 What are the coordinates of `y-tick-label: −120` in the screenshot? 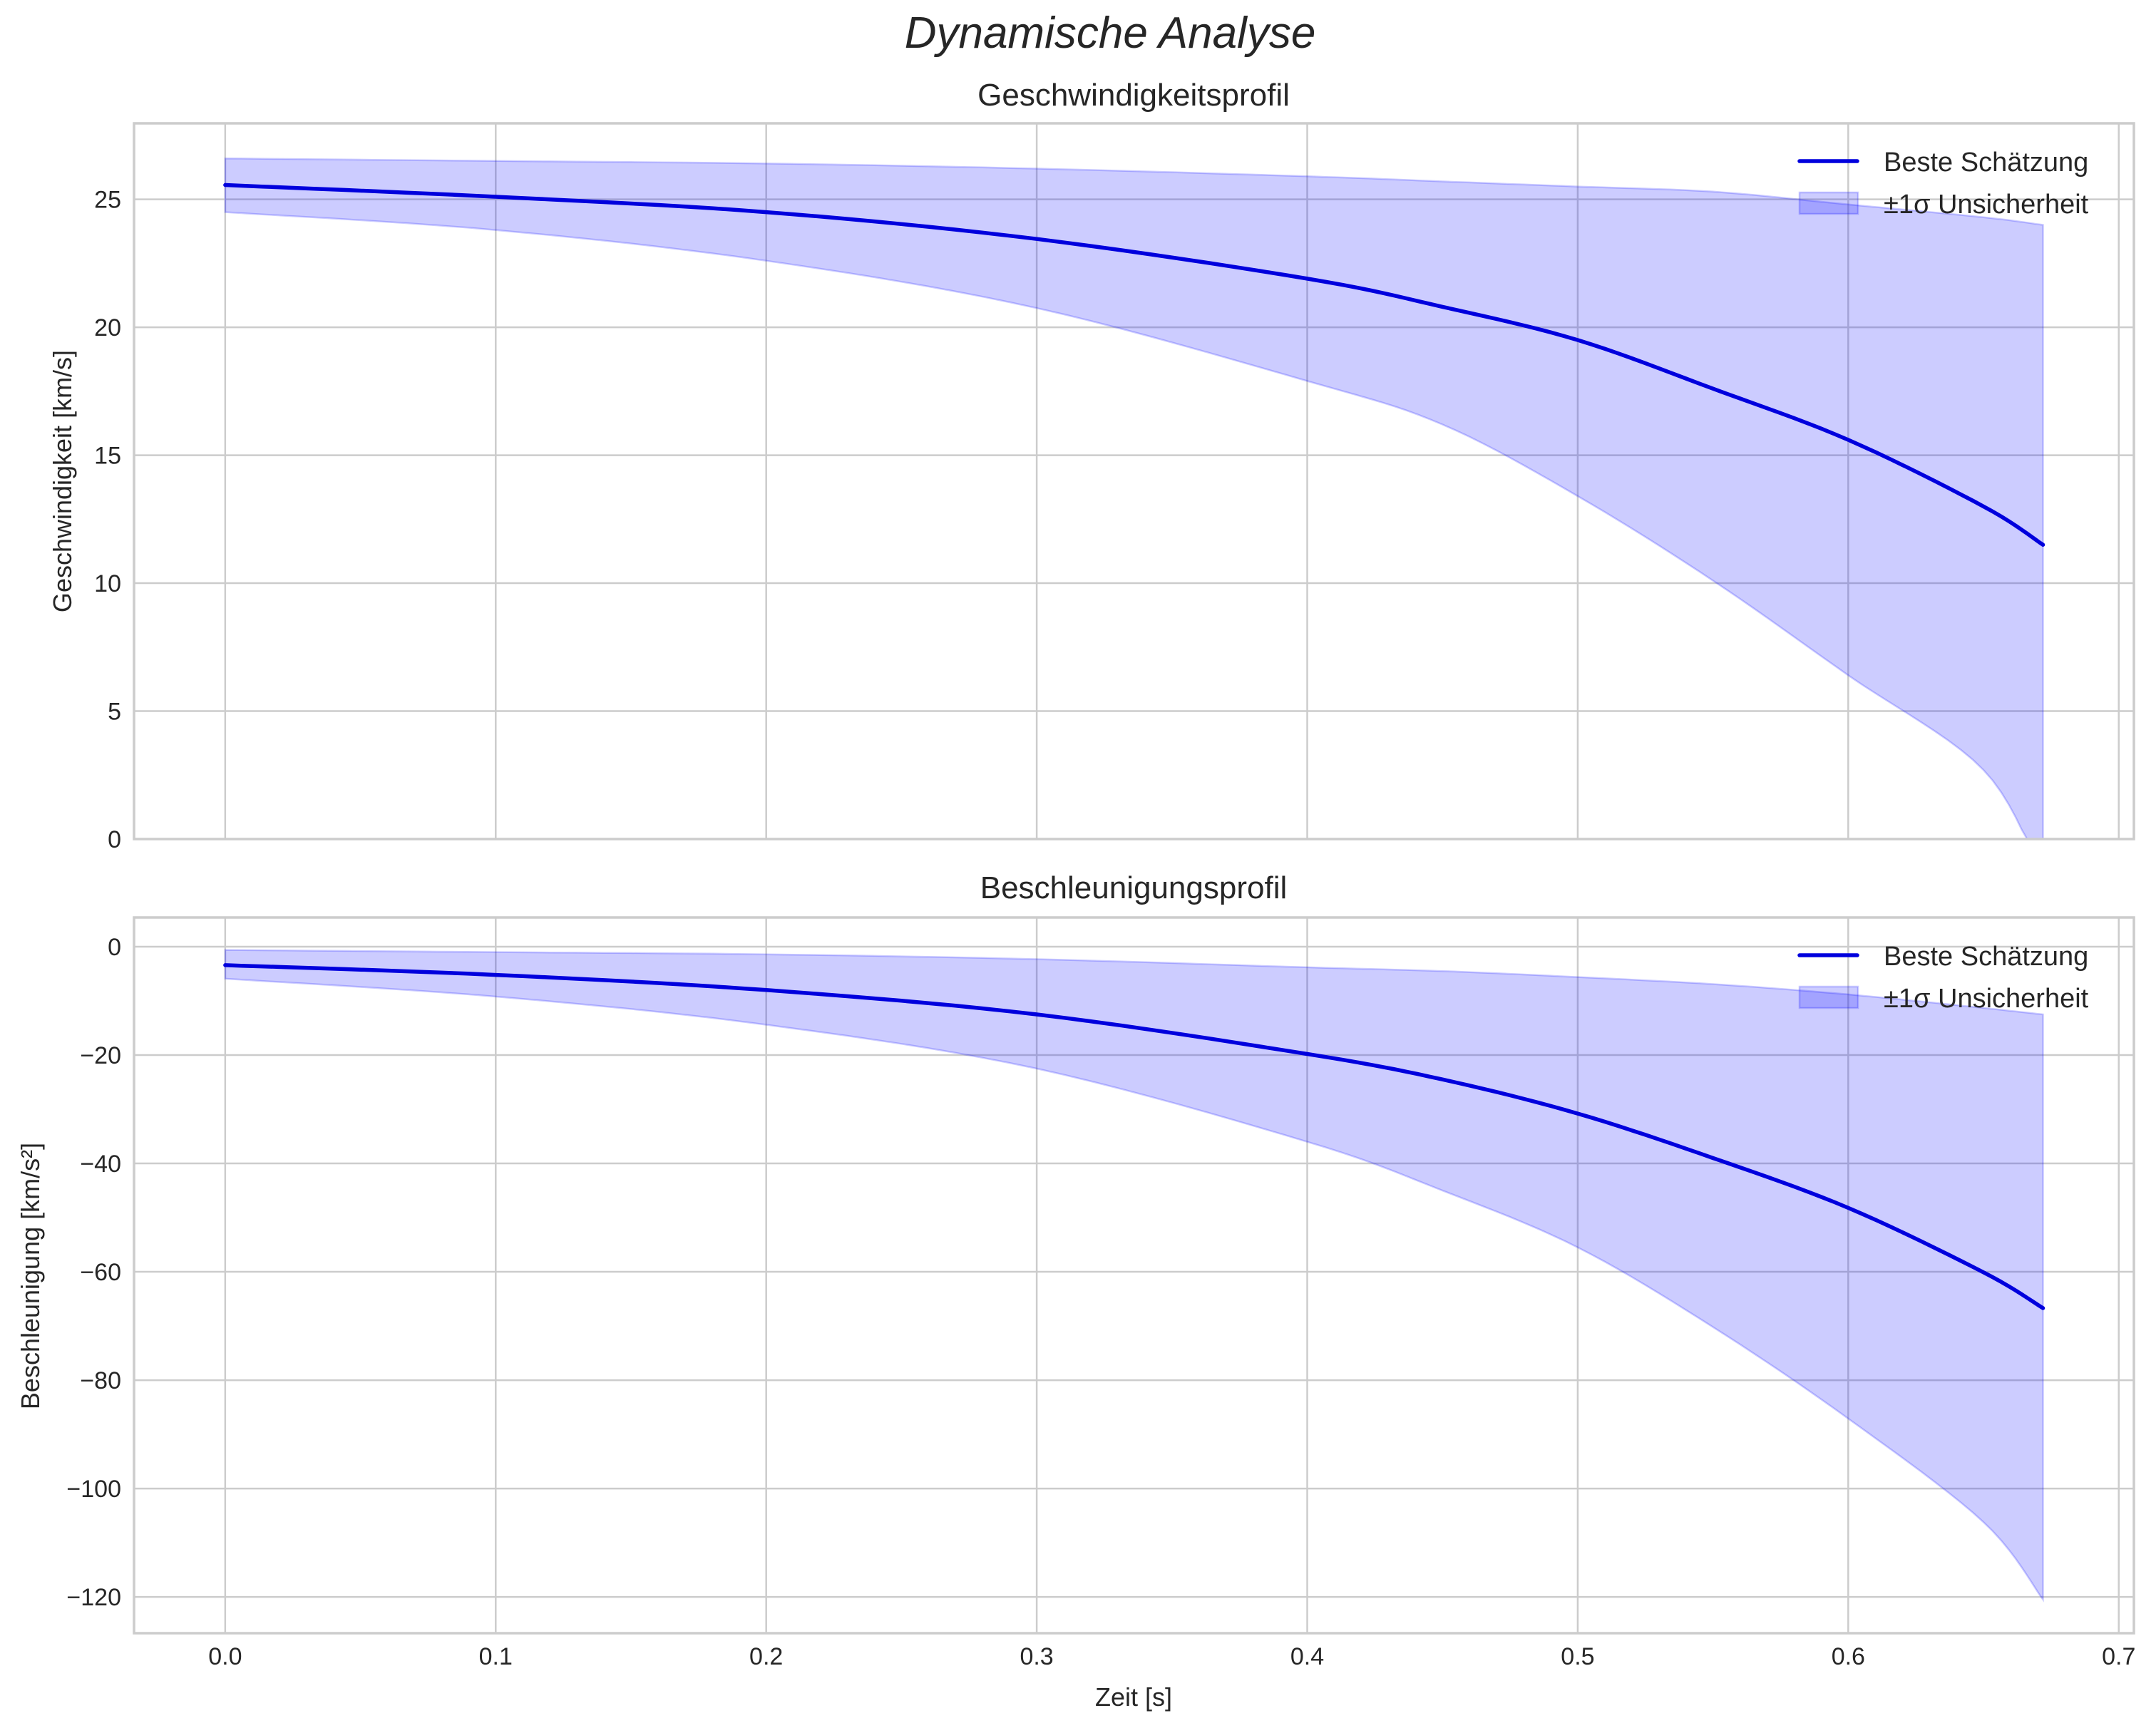 It's located at (93, 1597).